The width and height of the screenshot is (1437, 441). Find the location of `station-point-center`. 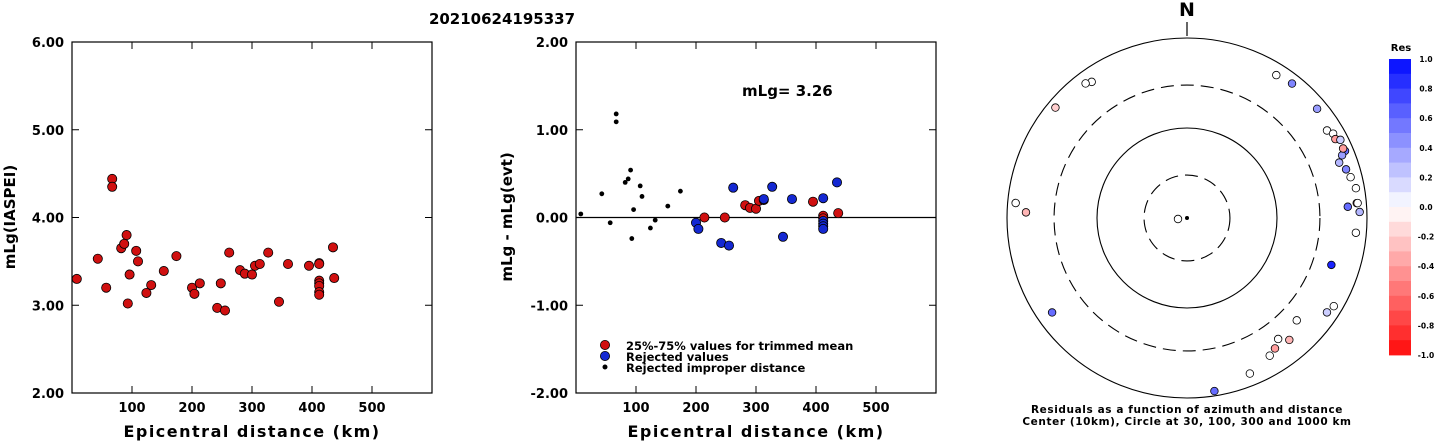

station-point-center is located at coordinates (1178, 219).